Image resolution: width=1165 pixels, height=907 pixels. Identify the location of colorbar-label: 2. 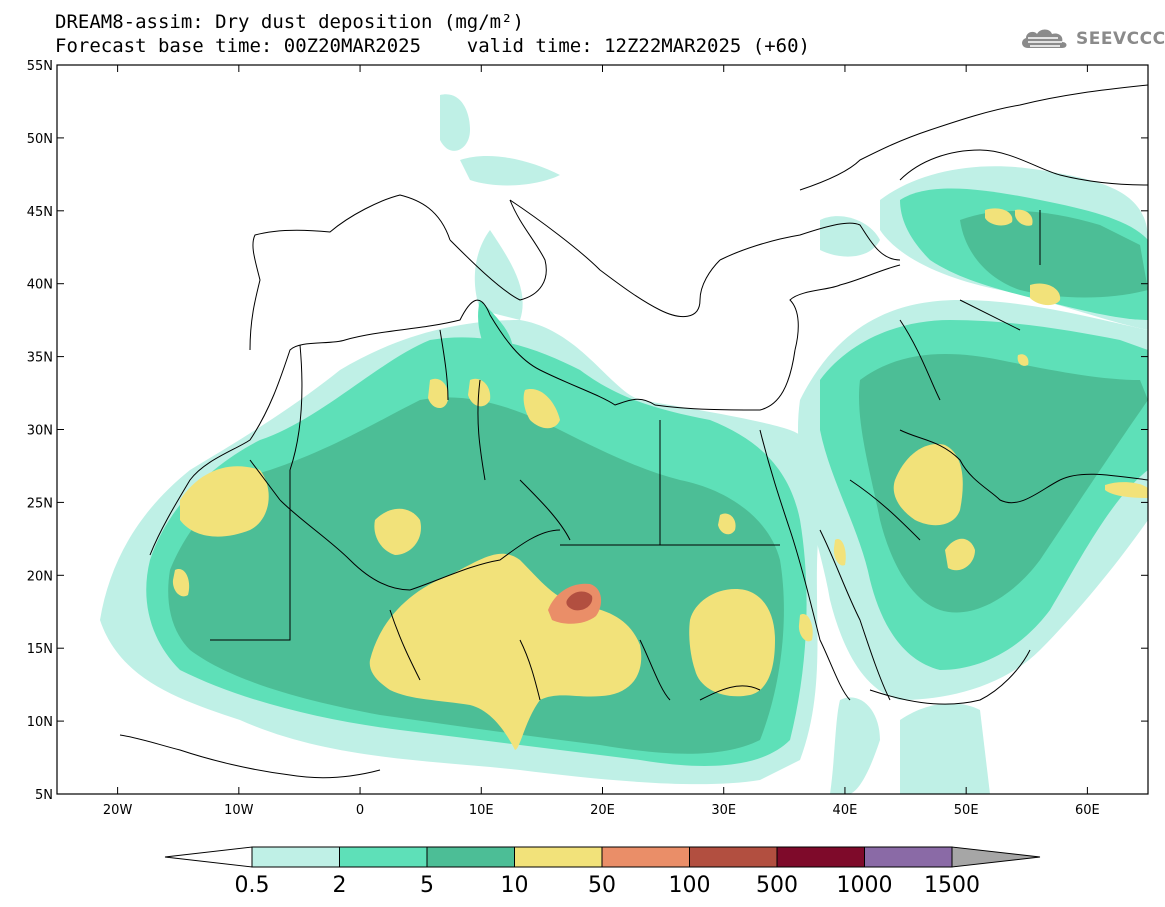
(340, 885).